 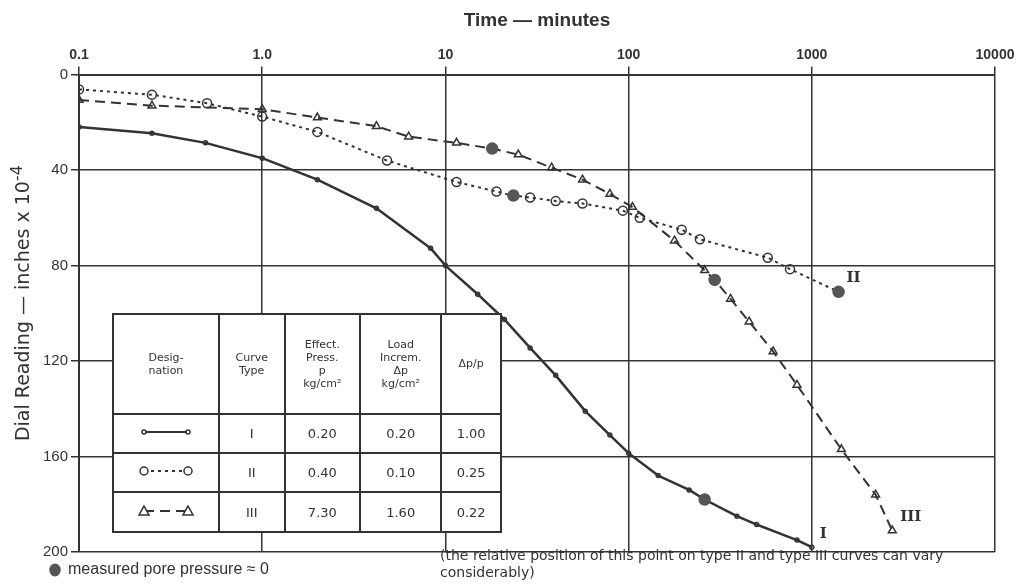 I want to click on category-label: Effect. Press. p kg/cm², so click(x=322, y=364).